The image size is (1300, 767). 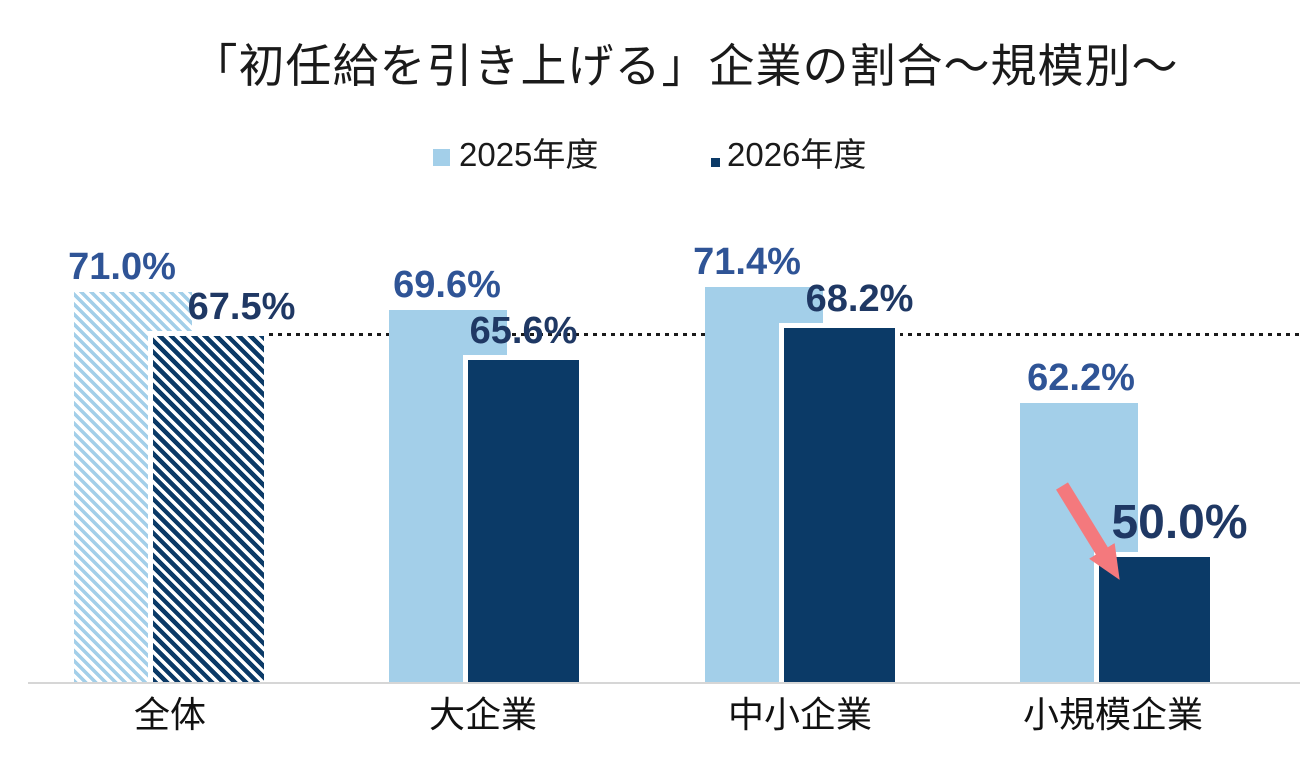 I want to click on category-label-全体: 全体, so click(x=170, y=714).